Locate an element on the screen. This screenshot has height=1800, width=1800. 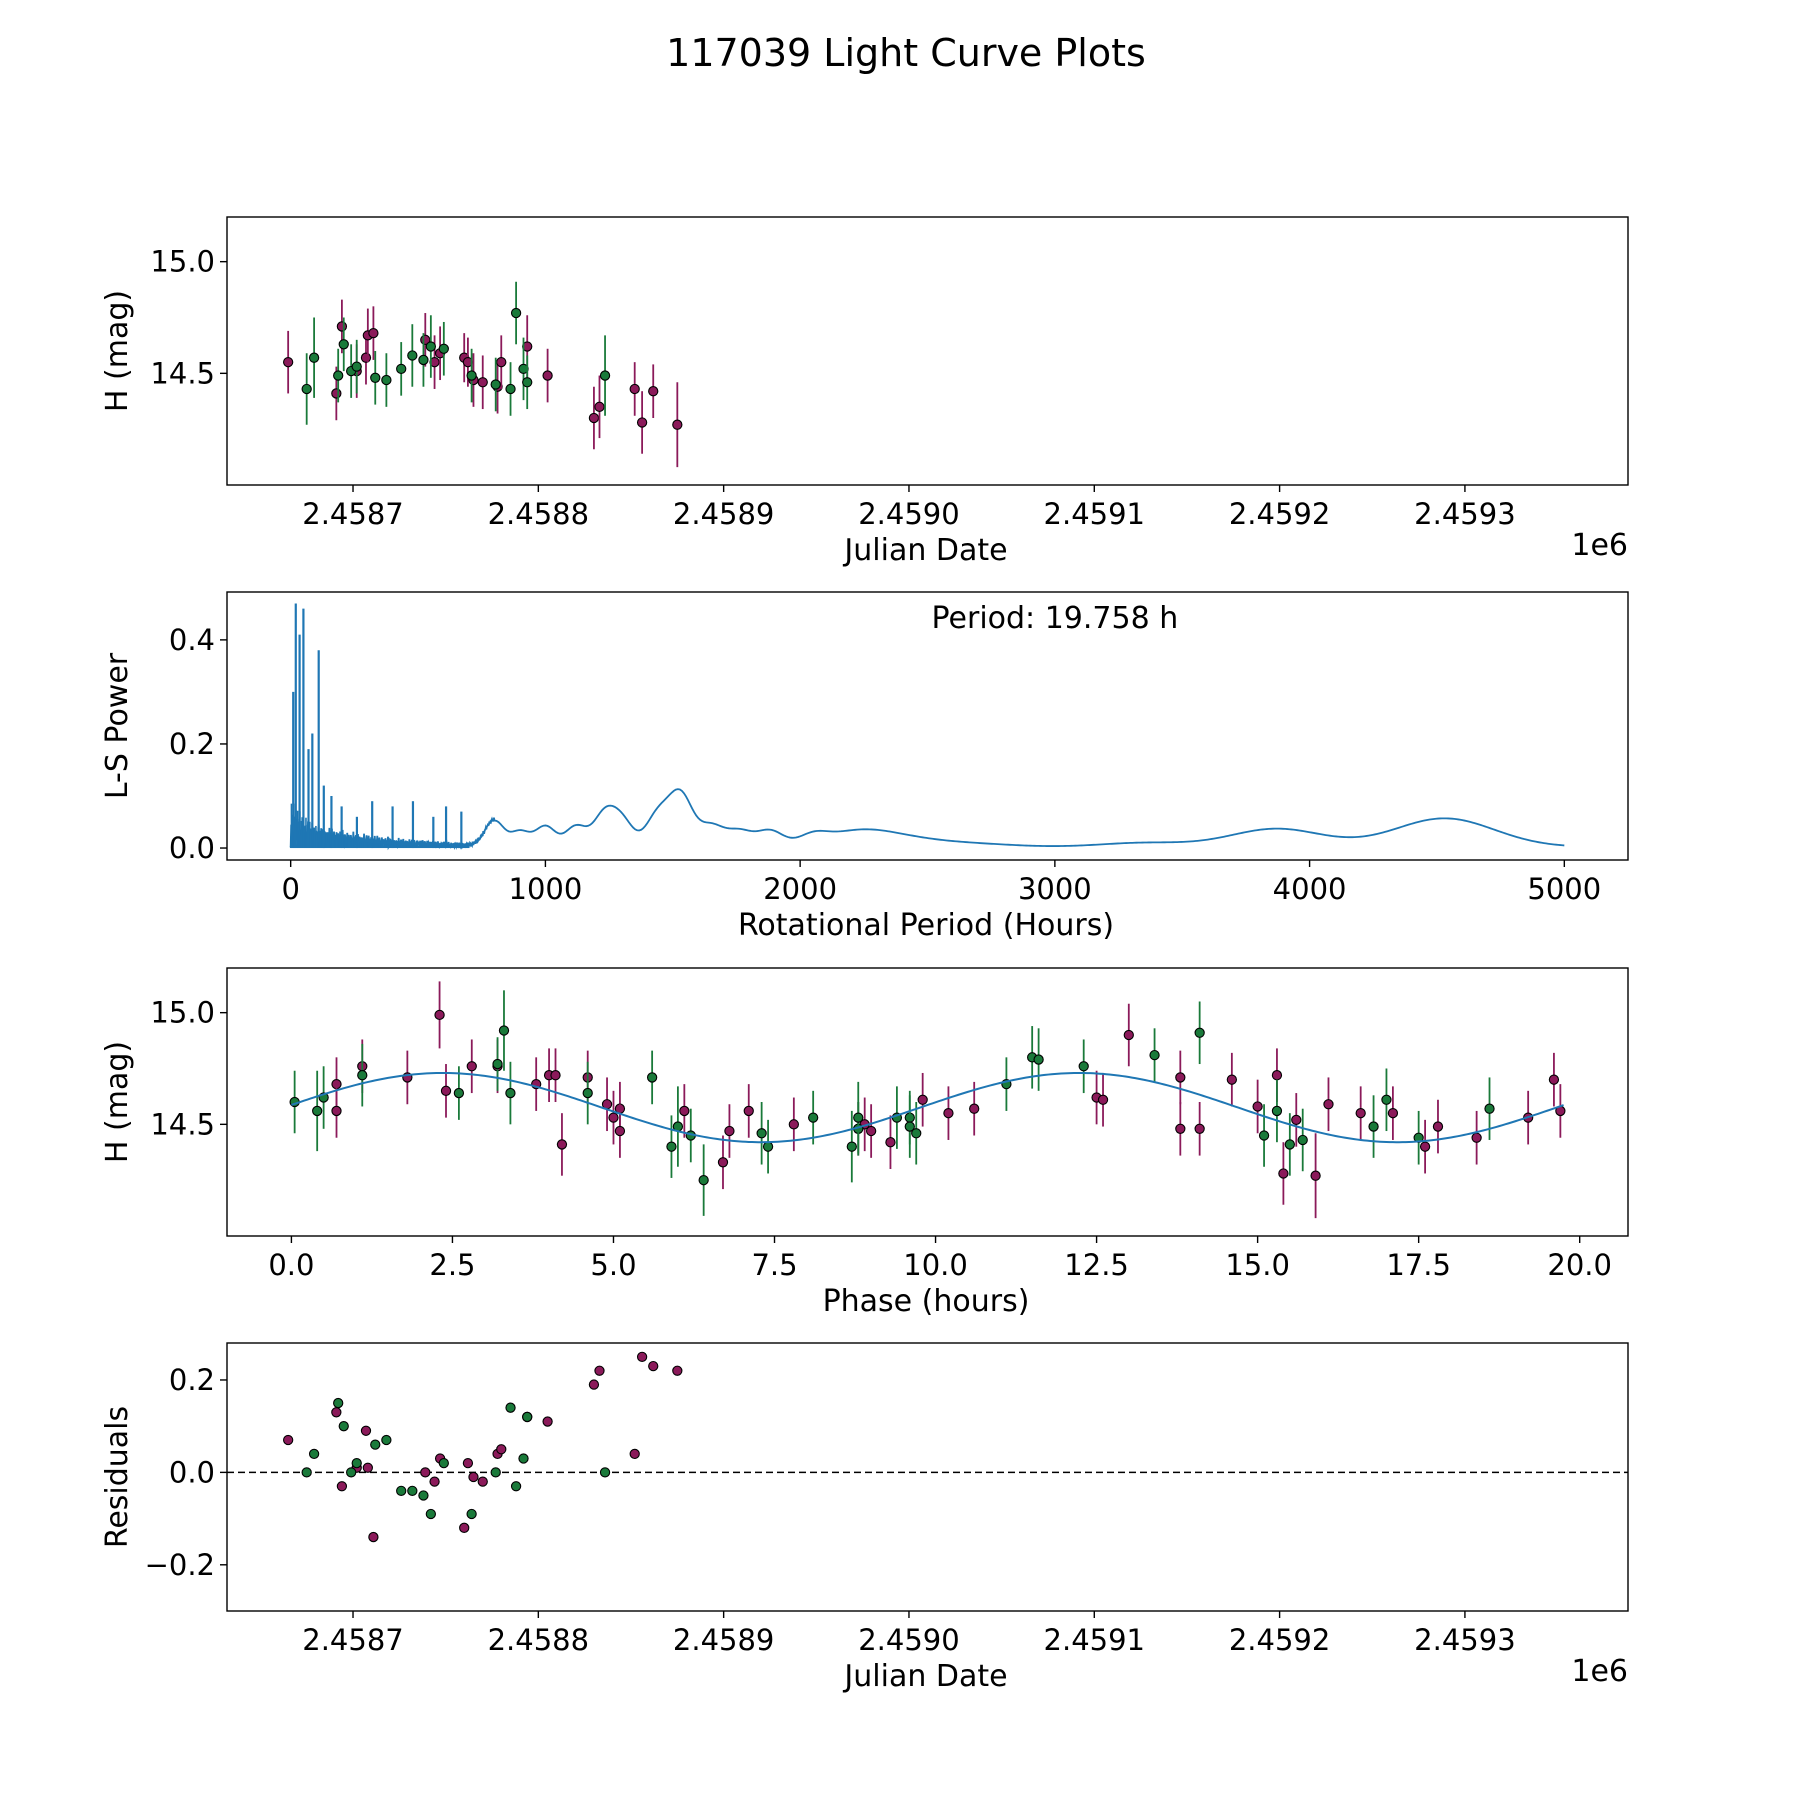
periodogram-xtick-label: 0 is located at coordinates (290, 889).